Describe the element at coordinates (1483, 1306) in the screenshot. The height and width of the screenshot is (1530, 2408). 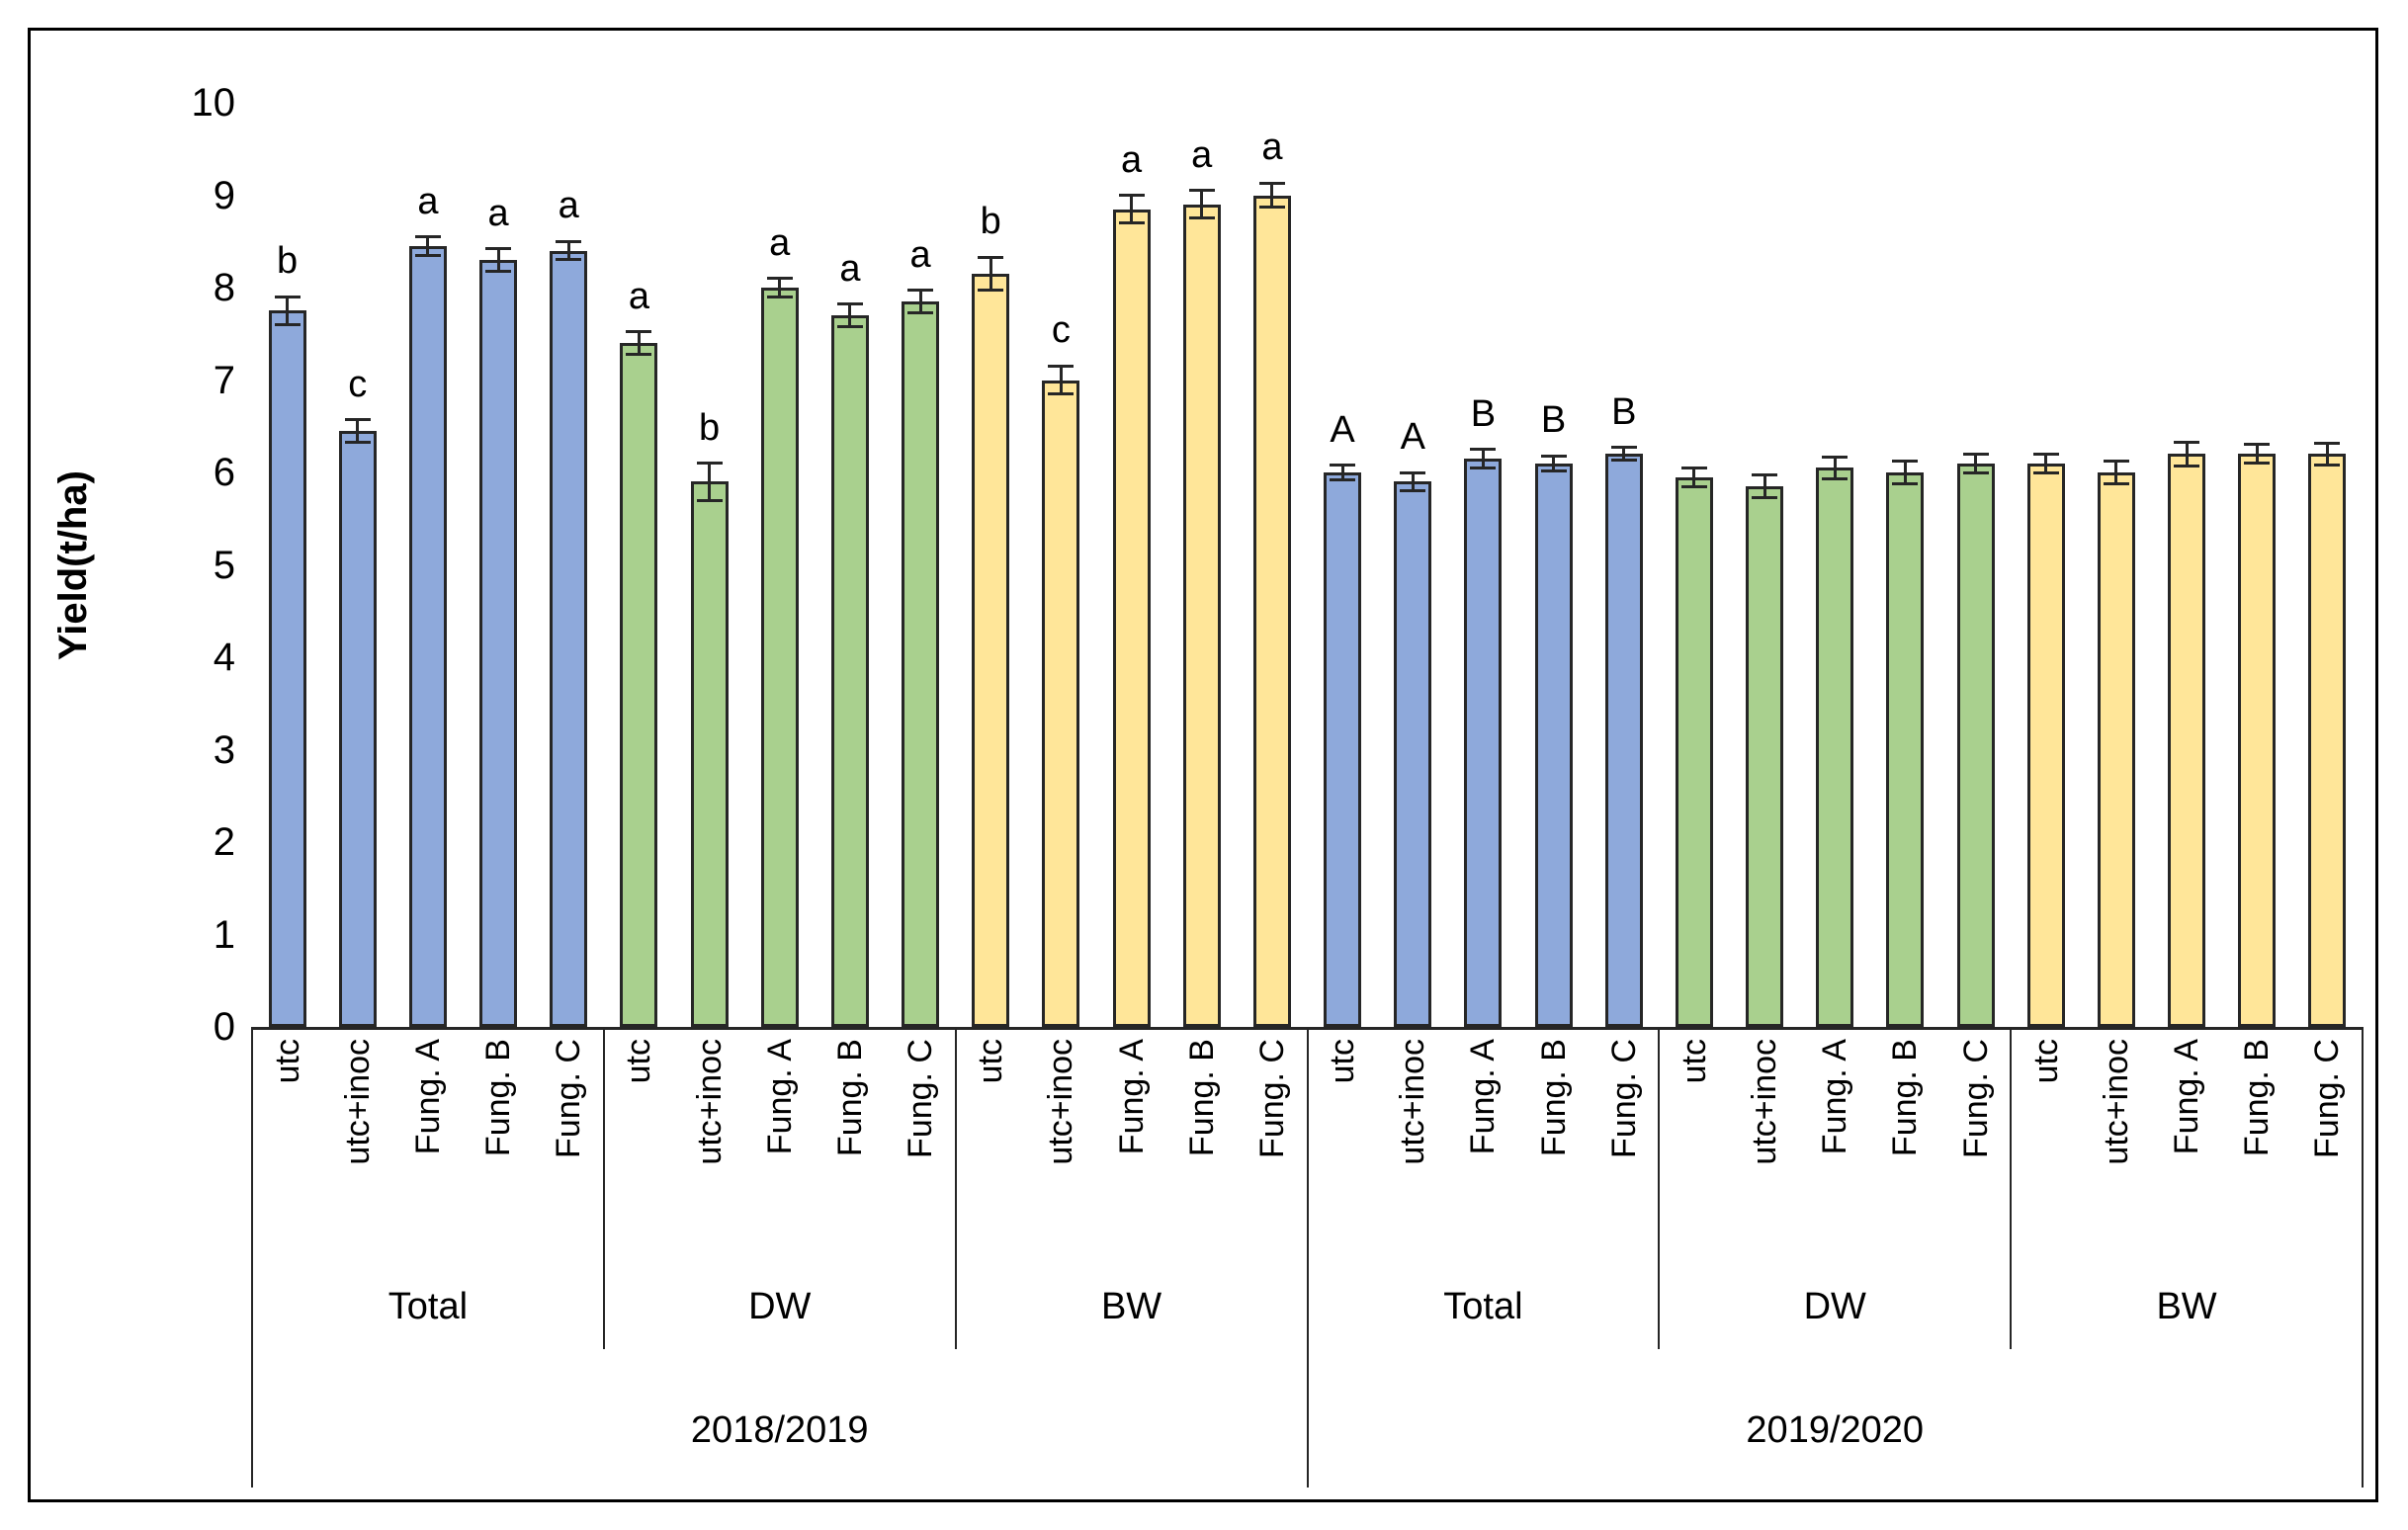
I see `group-label: Total` at that location.